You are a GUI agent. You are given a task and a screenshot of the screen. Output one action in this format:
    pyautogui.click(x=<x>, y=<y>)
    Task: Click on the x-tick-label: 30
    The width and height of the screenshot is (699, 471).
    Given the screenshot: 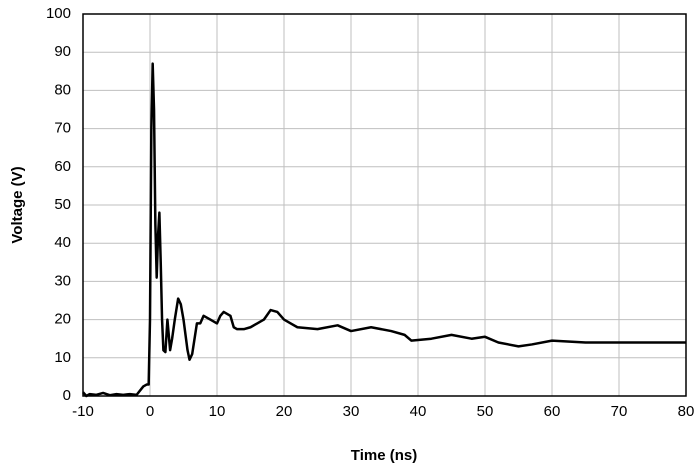 What is the action you would take?
    pyautogui.click(x=351, y=411)
    